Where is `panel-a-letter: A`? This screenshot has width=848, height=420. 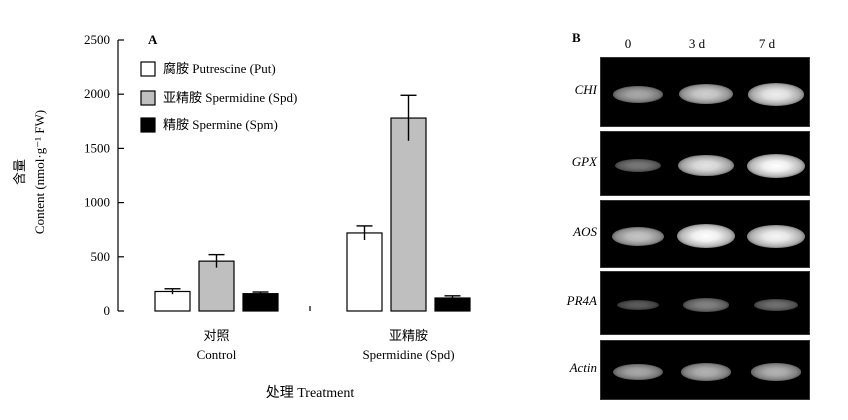 panel-a-letter: A is located at coordinates (153, 39).